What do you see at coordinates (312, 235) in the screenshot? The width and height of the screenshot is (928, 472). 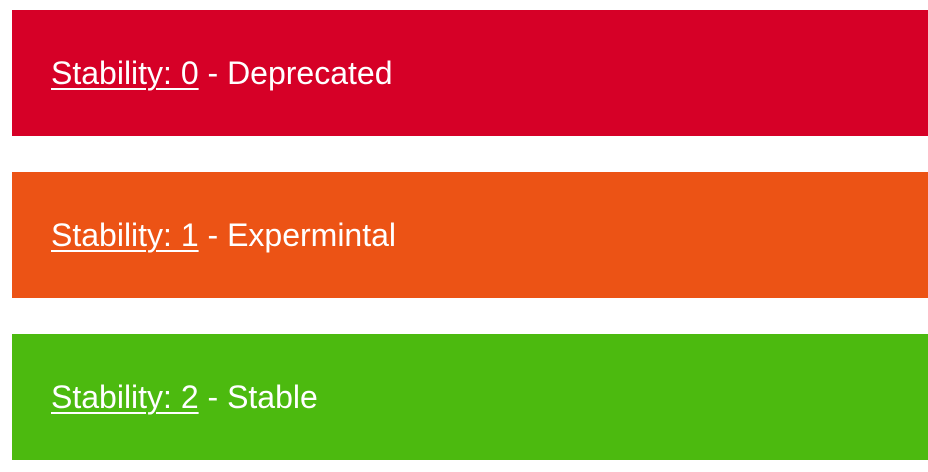 I see `stability-description: Expermintal` at bounding box center [312, 235].